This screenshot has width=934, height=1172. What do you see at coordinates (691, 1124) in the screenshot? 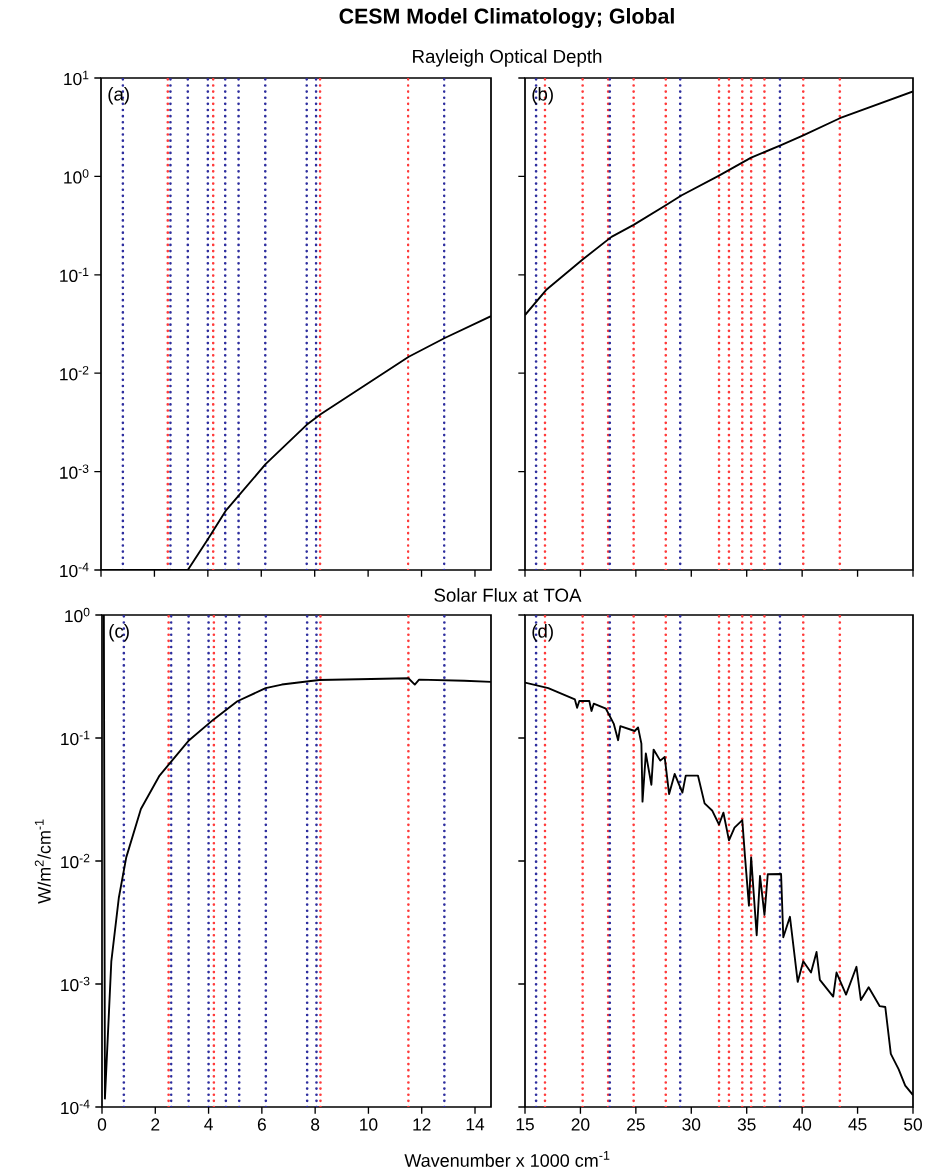
I see `x-tick-label: 30` at bounding box center [691, 1124].